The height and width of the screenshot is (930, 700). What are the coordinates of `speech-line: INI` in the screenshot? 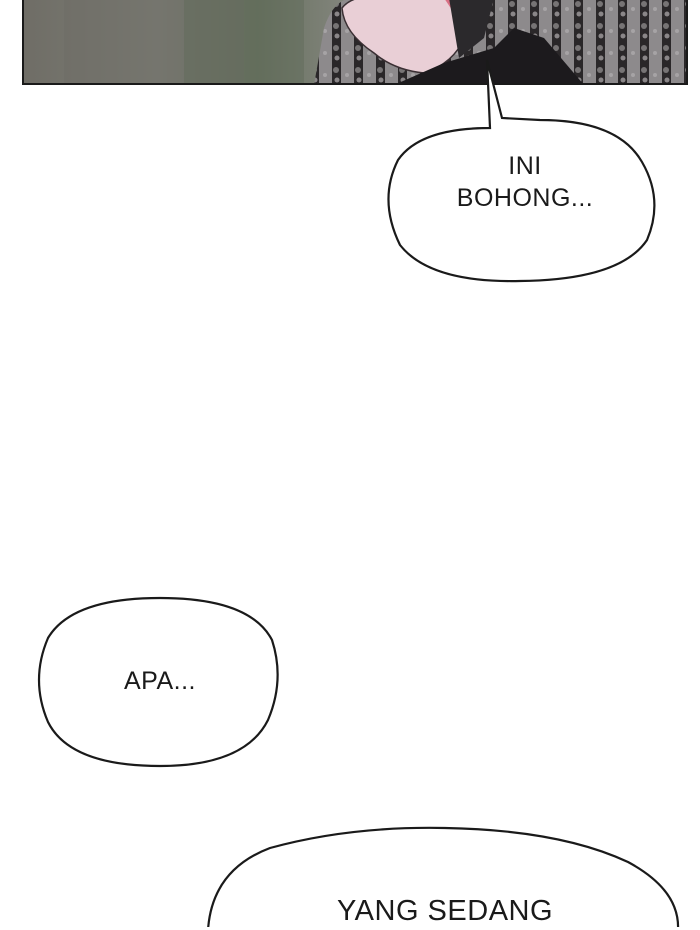 It's located at (525, 166).